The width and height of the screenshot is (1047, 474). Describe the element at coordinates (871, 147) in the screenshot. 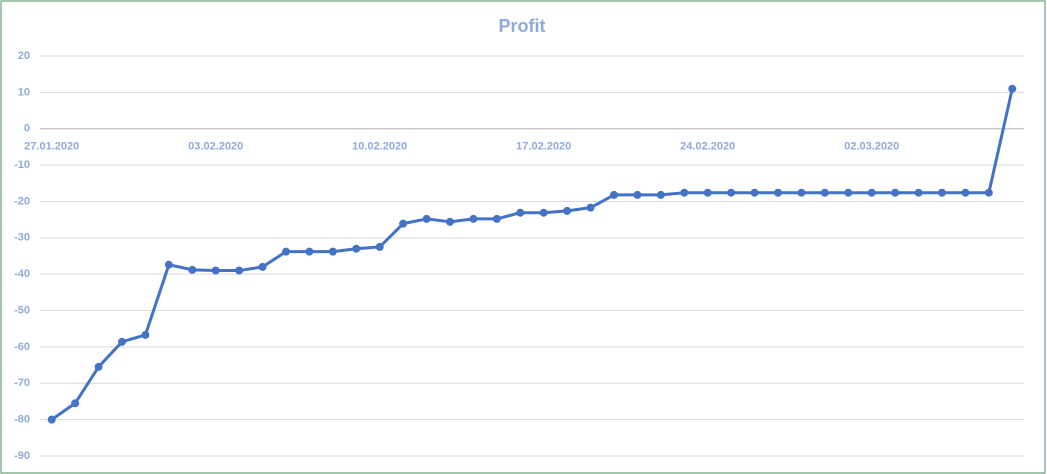

I see `x-tick-label: 02.03.2020` at that location.